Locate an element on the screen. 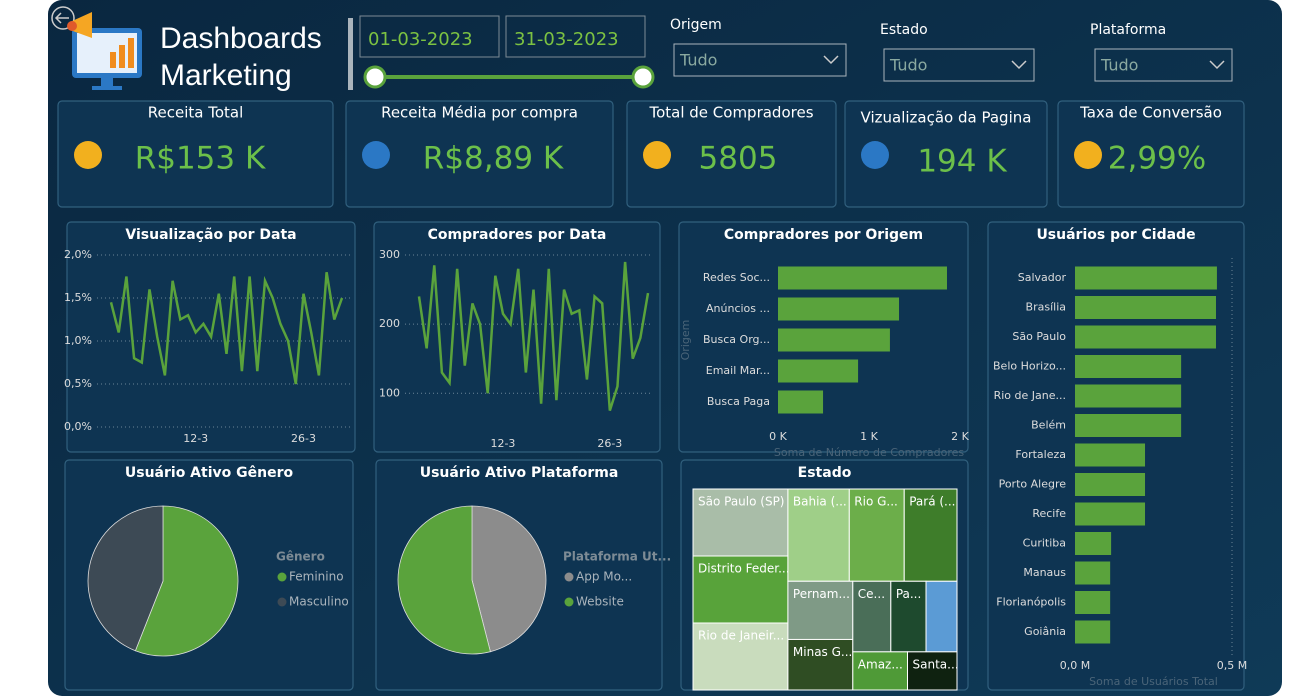 This screenshot has width=1304, height=696. chart-title: Compradores por Origem is located at coordinates (823, 235).